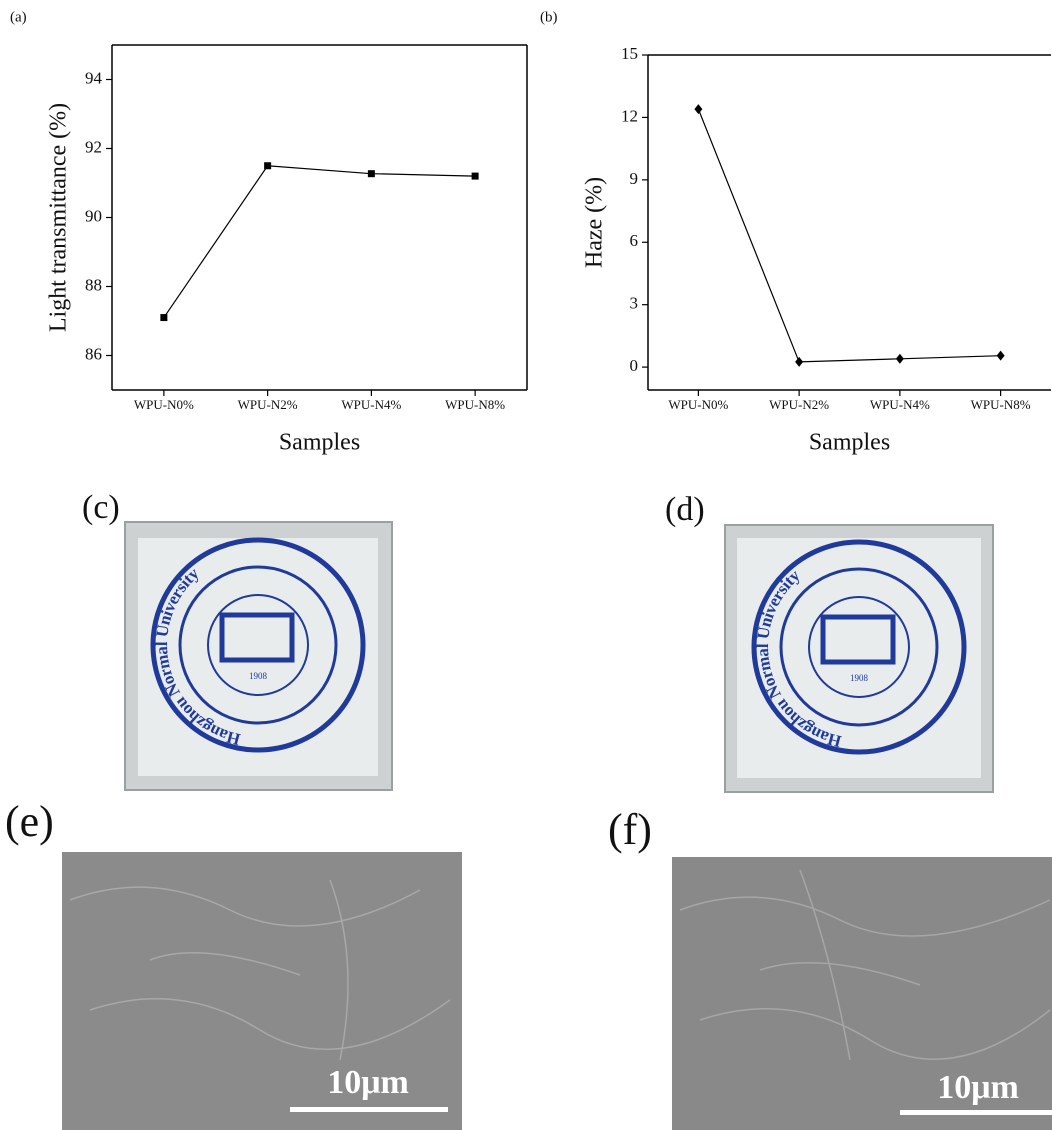 The image size is (1052, 1130). I want to click on y-tick-label: 6, so click(634, 240).